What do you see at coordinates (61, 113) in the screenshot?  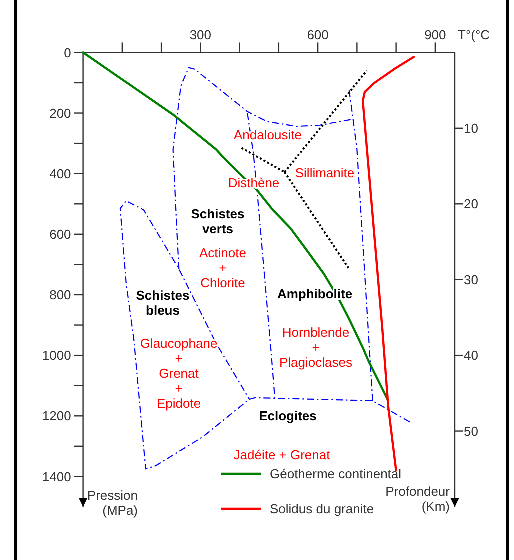 I see `y-tick-label: 200` at bounding box center [61, 113].